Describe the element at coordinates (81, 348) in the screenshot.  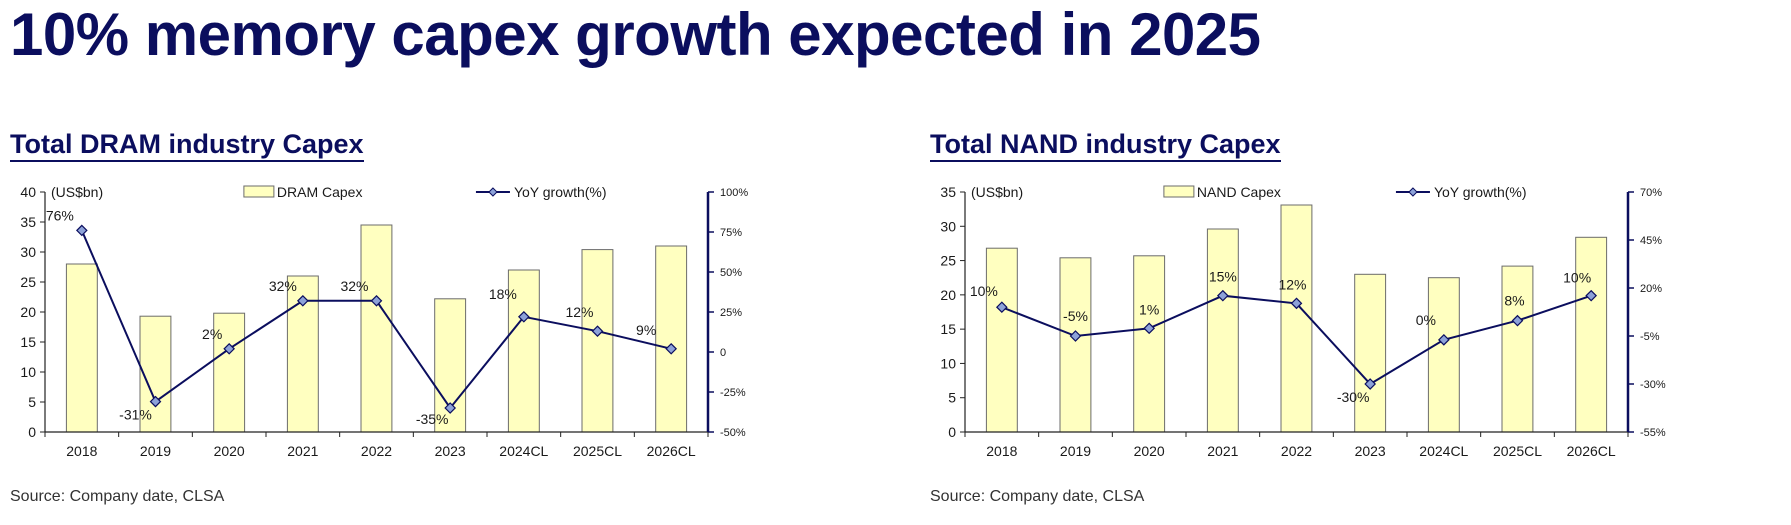
I see `dram-bar-2018` at that location.